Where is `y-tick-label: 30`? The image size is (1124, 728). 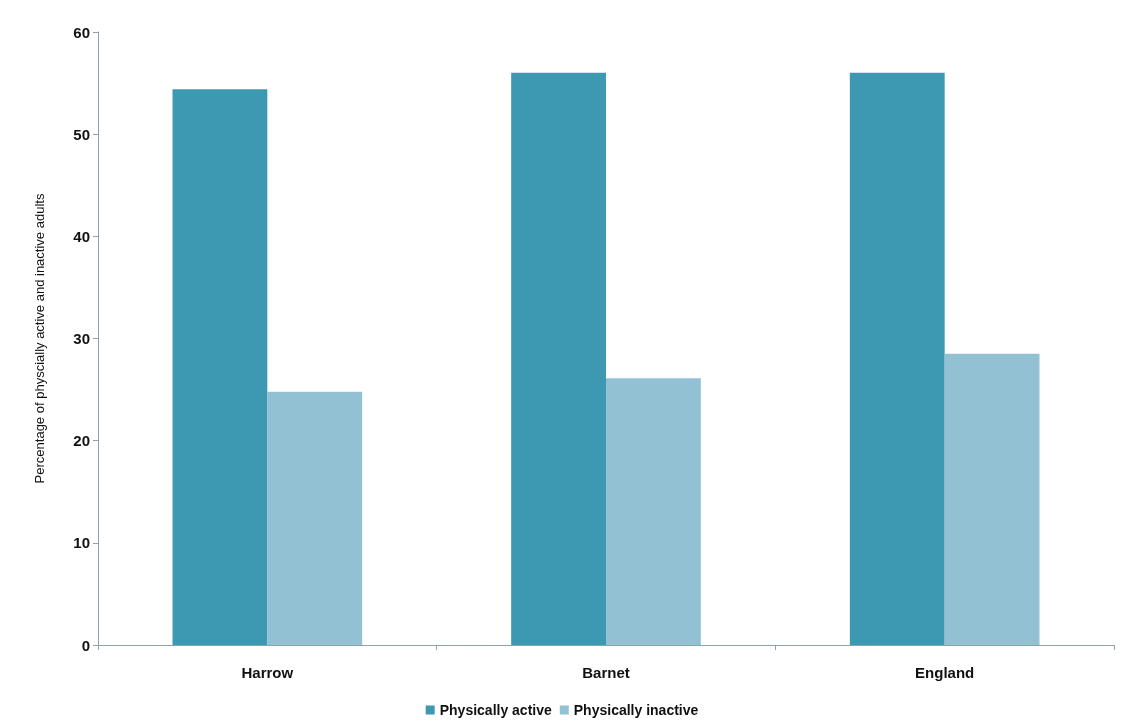 y-tick-label: 30 is located at coordinates (81, 338).